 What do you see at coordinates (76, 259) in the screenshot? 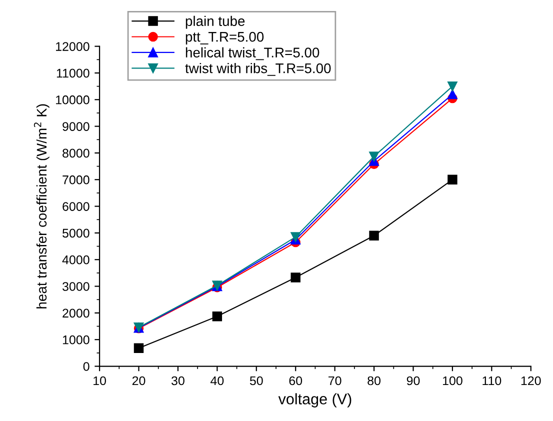
I see `y-tick-label: 4000` at bounding box center [76, 259].